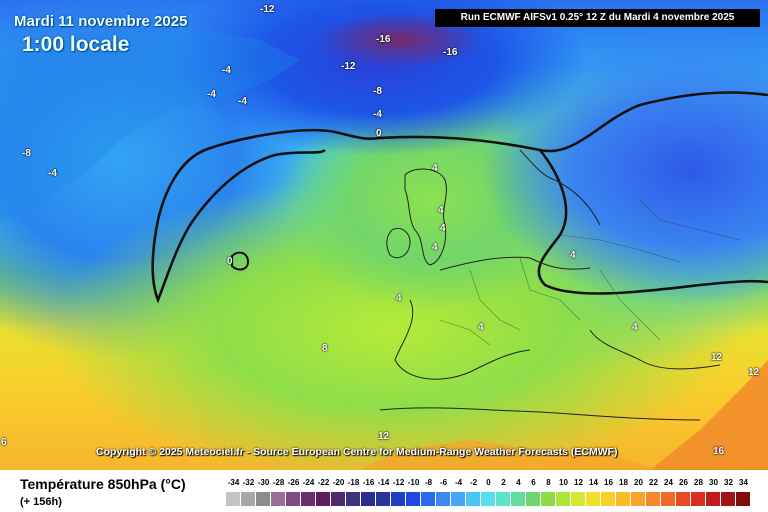 The width and height of the screenshot is (768, 512). What do you see at coordinates (698, 482) in the screenshot?
I see `scale-tick-label: 28` at bounding box center [698, 482].